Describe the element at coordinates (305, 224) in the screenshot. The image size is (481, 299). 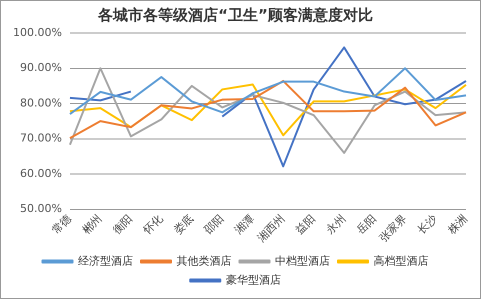
I see `x-tick-label: 益阳` at that location.